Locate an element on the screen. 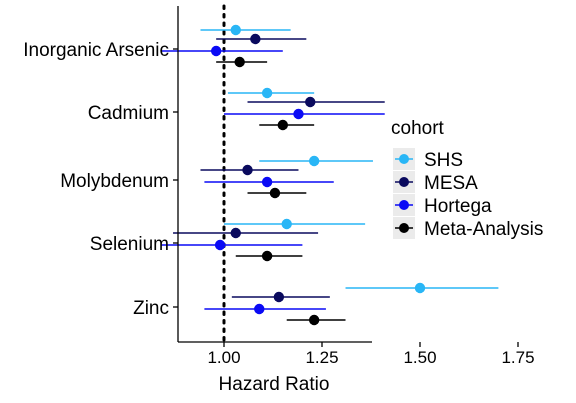 This screenshot has width=576, height=403. legend-key-point-mesa is located at coordinates (404, 182).